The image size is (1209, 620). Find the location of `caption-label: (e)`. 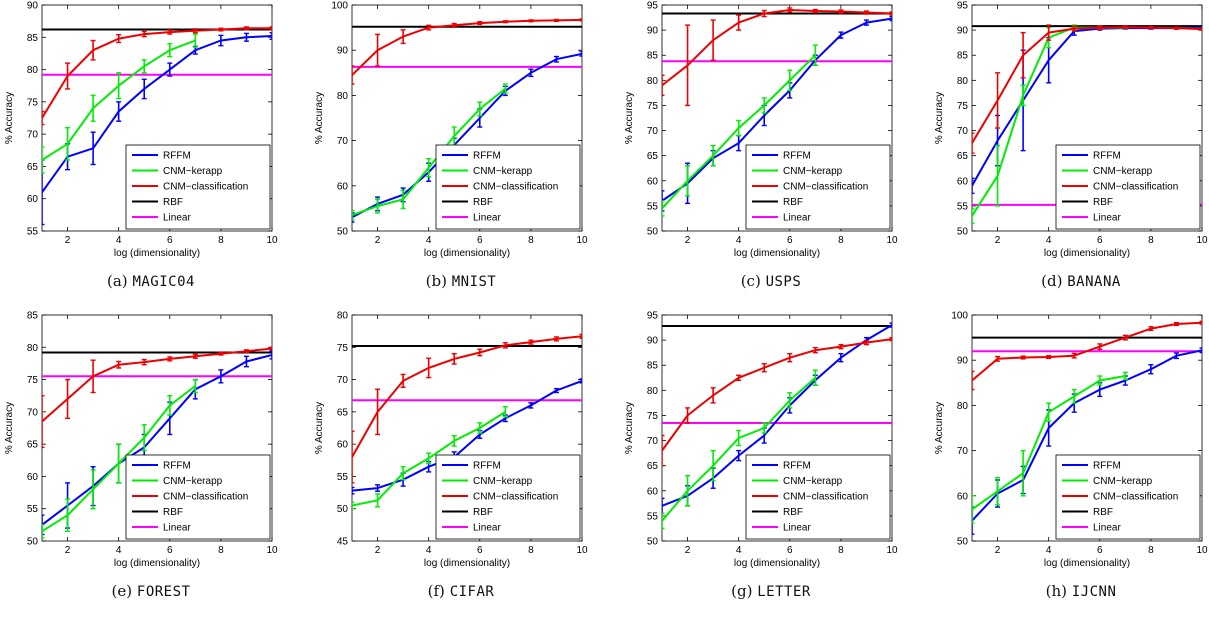

caption-label: (e) is located at coordinates (122, 591).